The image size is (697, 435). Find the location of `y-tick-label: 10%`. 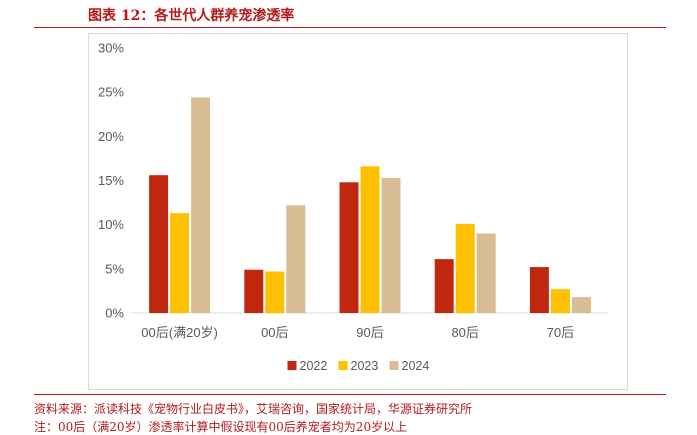

y-tick-label: 10% is located at coordinates (111, 224).